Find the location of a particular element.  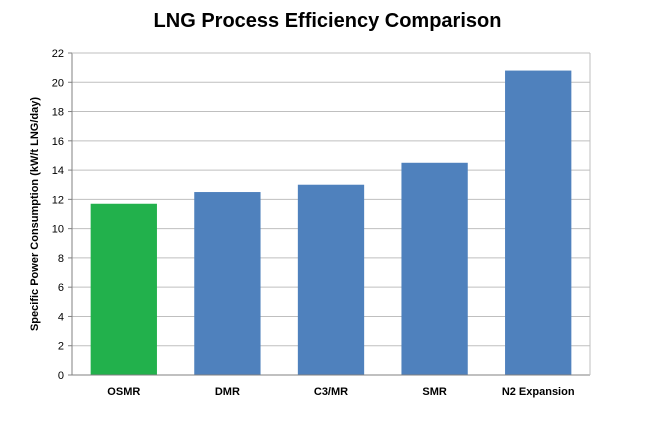

y-tick-label: 20 is located at coordinates (58, 83).